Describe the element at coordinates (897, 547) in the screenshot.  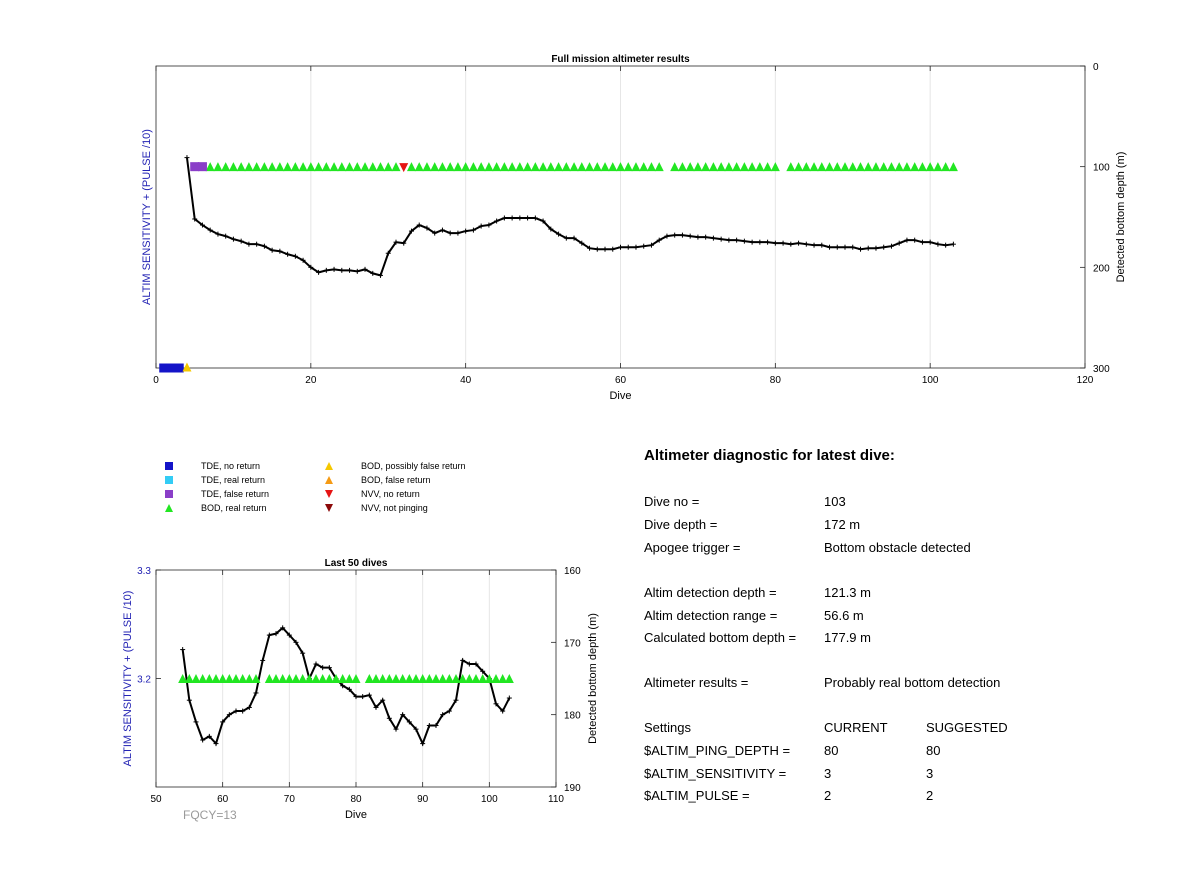
I see `diagnostic-value-apogee: Bottom obstacle detected` at that location.